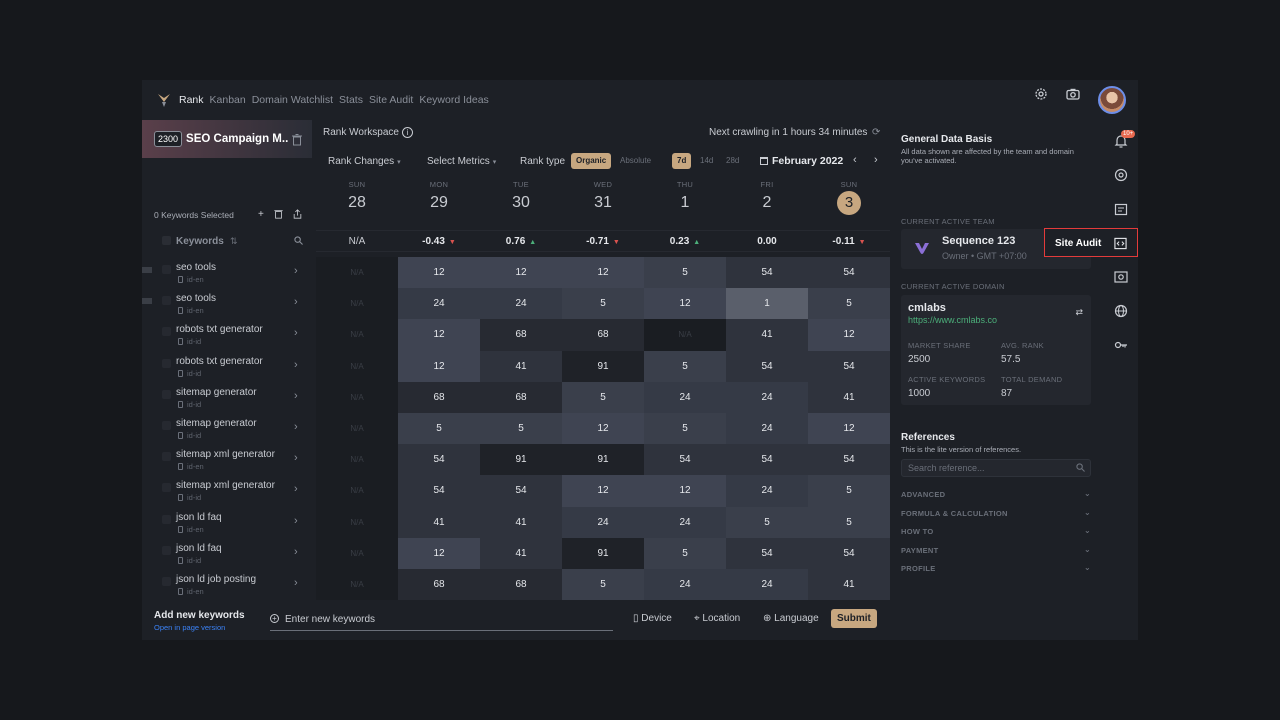 This screenshot has width=1280, height=720. I want to click on key-icon, so click(1121, 345).